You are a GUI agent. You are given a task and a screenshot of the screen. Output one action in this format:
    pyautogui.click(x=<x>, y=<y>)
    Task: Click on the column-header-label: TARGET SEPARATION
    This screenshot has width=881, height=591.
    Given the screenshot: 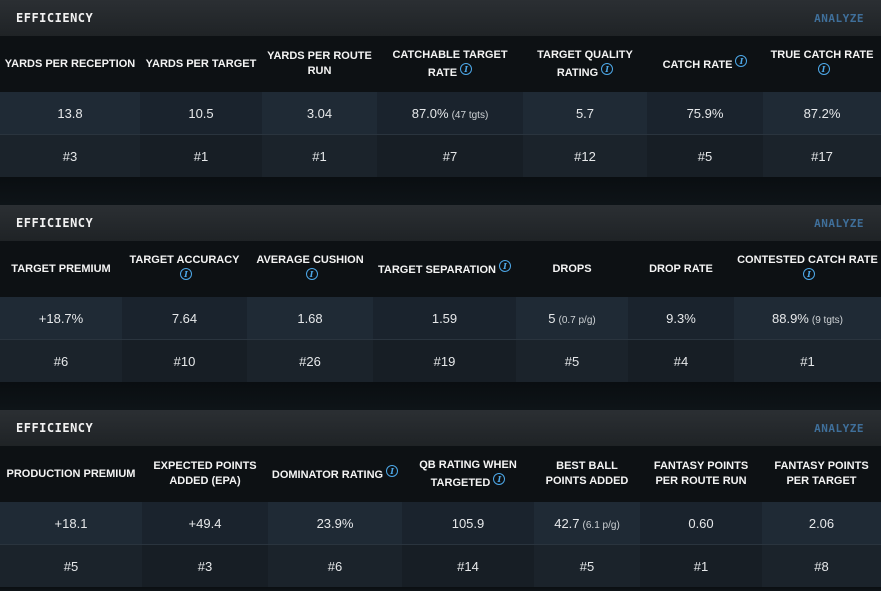 What is the action you would take?
    pyautogui.click(x=437, y=270)
    